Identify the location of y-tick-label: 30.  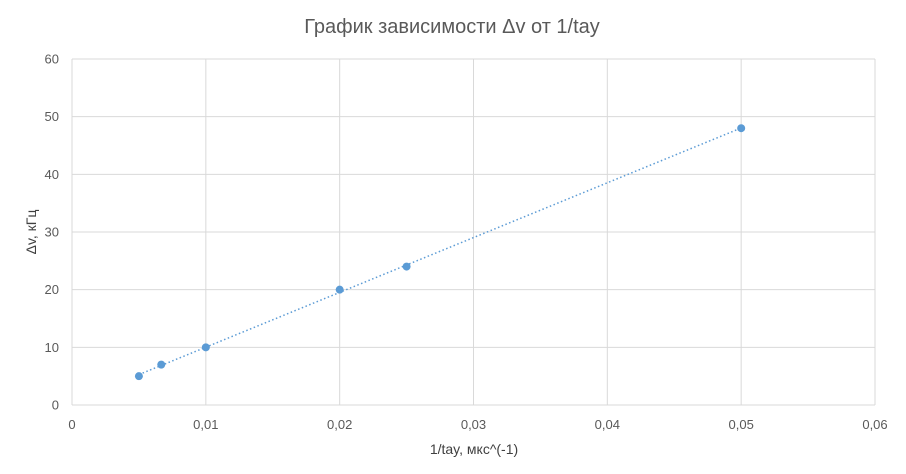
(52, 232).